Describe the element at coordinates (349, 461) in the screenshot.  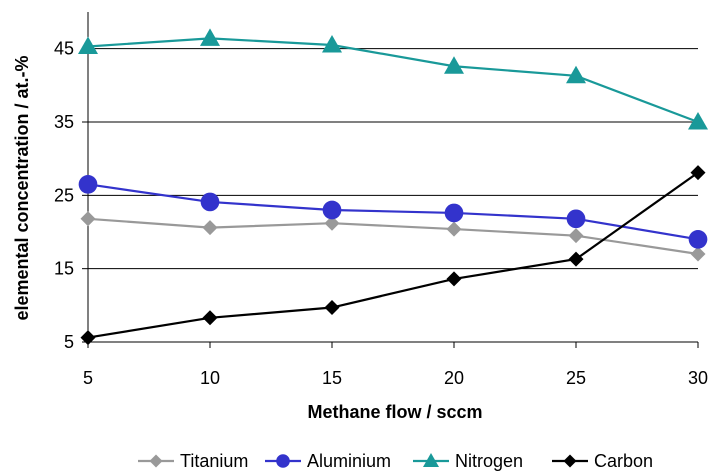
I see `legend-label: Aluminium` at that location.